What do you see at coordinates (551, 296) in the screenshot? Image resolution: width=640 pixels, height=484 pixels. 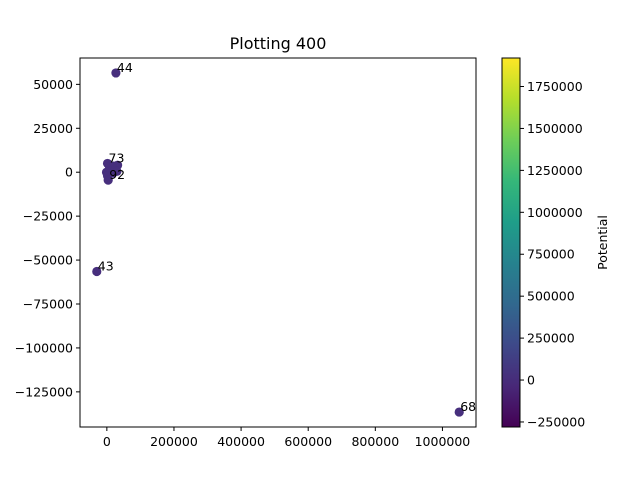 I see `colorbar-tick-label: 500000` at bounding box center [551, 296].